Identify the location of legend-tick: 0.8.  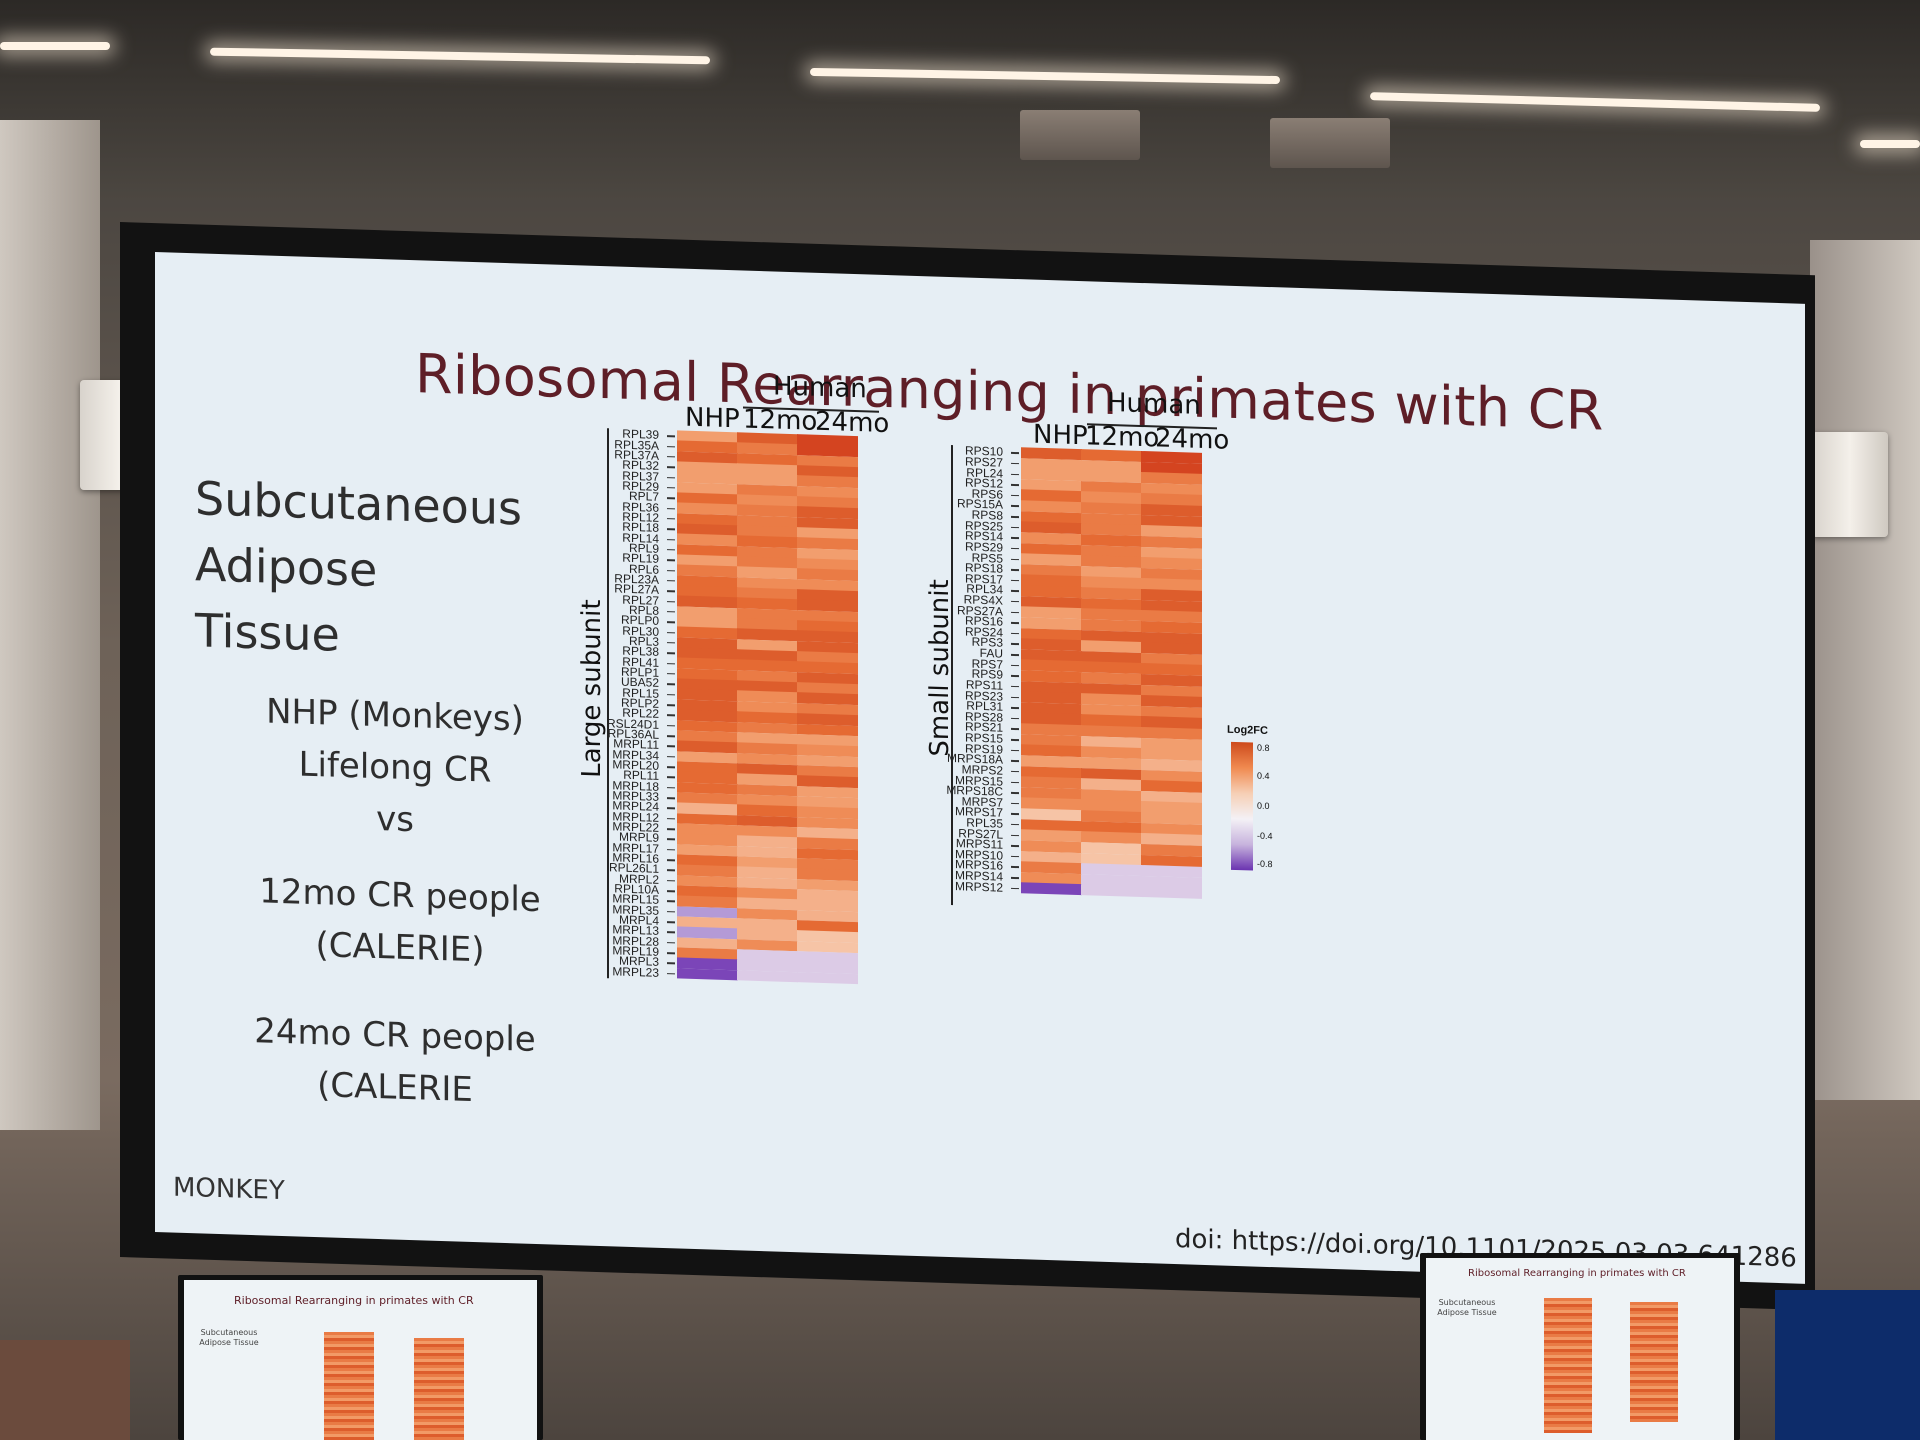
(1263, 748).